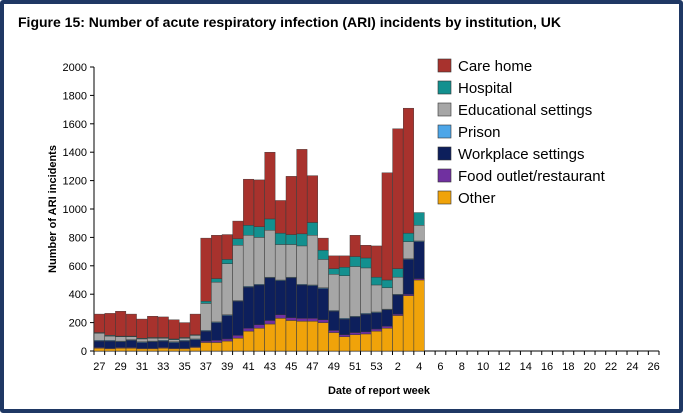 The width and height of the screenshot is (683, 413). I want to click on x-tick-label: 29, so click(121, 367).